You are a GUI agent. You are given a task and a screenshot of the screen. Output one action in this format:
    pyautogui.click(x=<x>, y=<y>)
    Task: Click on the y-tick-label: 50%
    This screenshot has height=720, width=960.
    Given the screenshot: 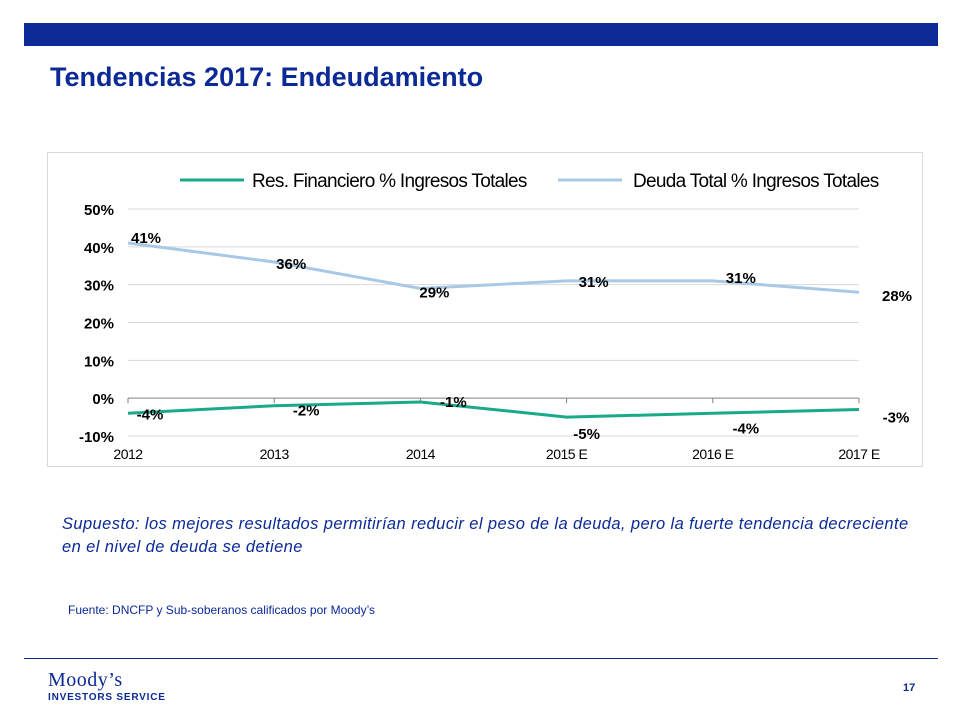 What is the action you would take?
    pyautogui.click(x=99, y=210)
    